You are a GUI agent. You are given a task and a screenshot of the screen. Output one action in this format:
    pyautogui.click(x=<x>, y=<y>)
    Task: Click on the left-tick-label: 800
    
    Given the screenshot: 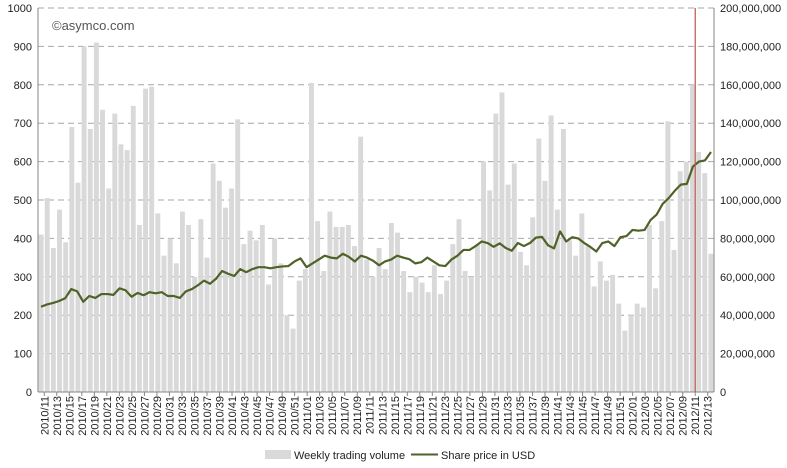 What is the action you would take?
    pyautogui.click(x=23, y=86)
    